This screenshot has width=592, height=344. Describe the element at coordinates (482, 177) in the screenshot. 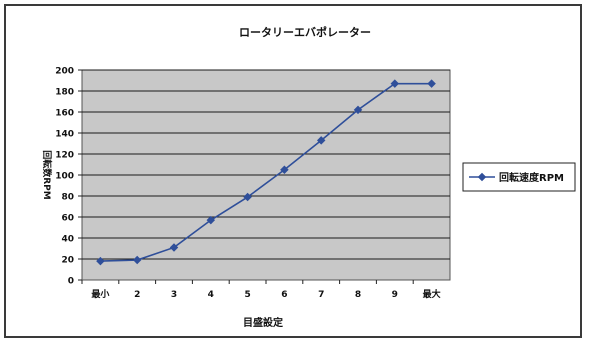

I see `legend-marker` at that location.